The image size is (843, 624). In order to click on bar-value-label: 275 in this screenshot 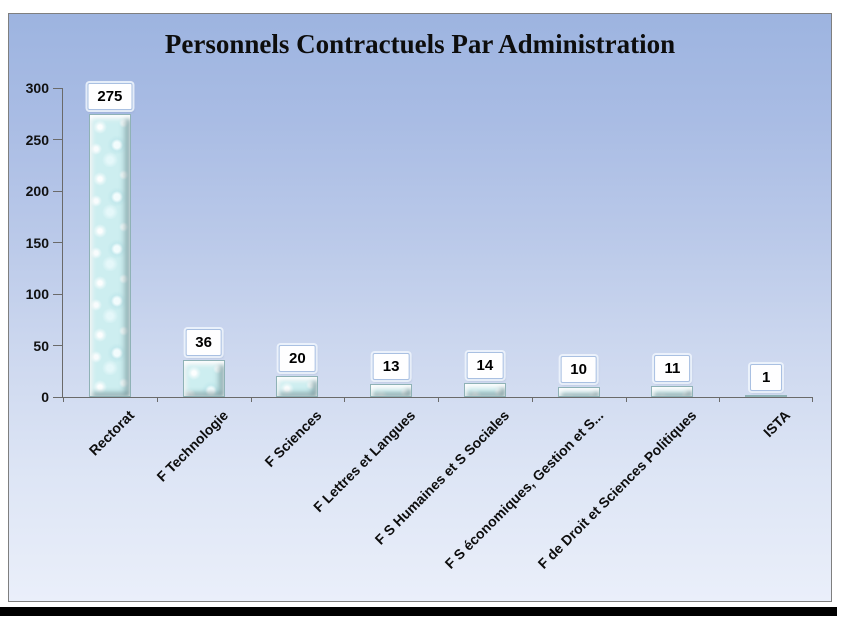, I will do `click(110, 96)`.